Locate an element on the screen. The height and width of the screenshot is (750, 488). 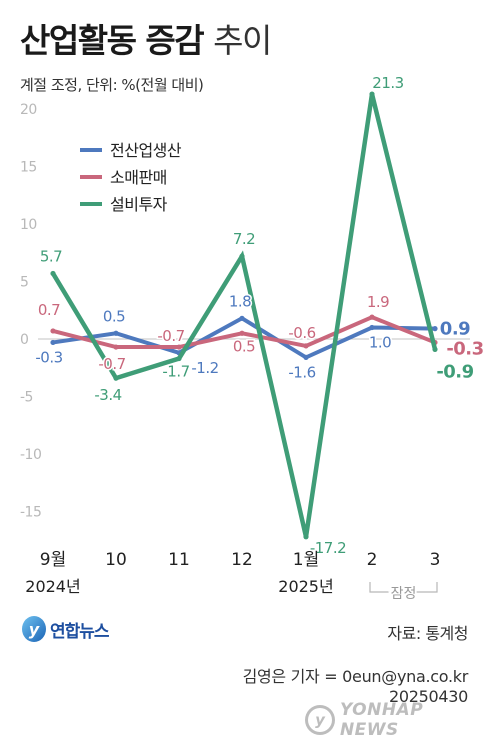
chart-subtitle: 계절 조정, 단위: %(전월 대비) is located at coordinates (112, 85).